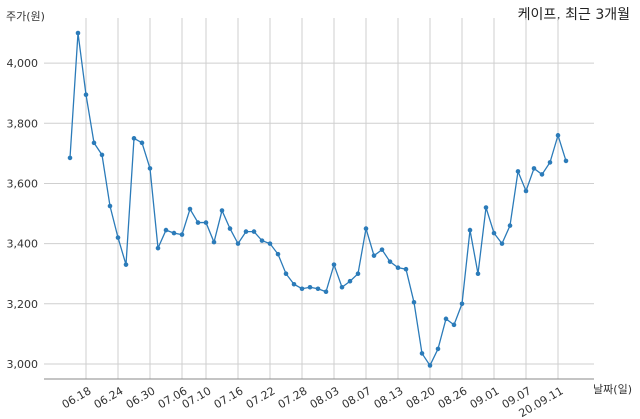 The image size is (640, 419). What do you see at coordinates (23, 183) in the screenshot?
I see `y-tick-label: 3,600` at bounding box center [23, 183].